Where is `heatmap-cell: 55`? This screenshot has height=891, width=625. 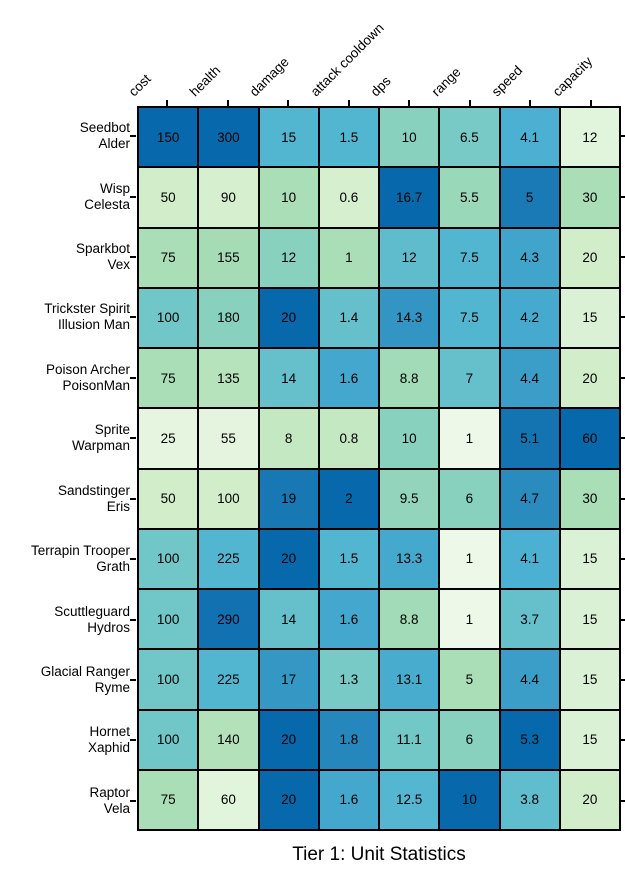
heatmap-cell: 55 is located at coordinates (228, 438).